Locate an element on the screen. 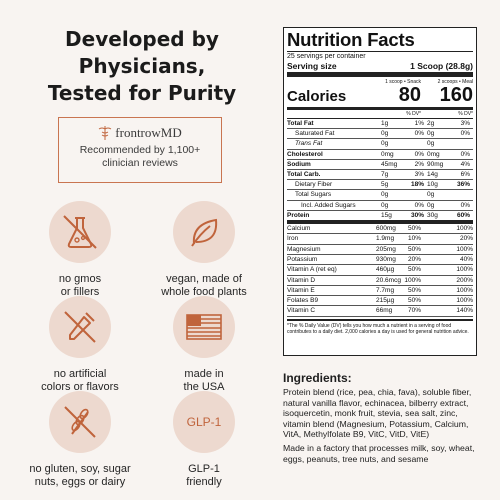 This screenshot has width=500, height=500. feature-allergen-free: no gluten, soy, sugar nuts, eggs or dairy is located at coordinates (80, 440).